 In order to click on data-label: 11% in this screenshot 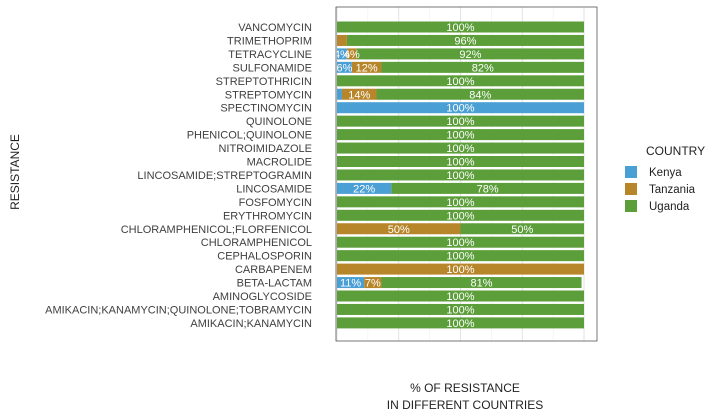, I will do `click(350, 284)`.